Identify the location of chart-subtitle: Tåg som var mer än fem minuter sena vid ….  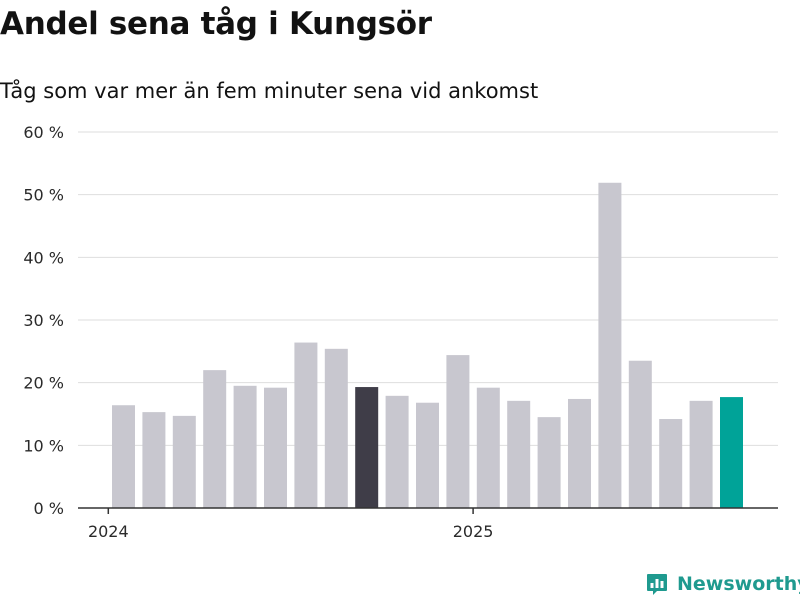
(269, 91).